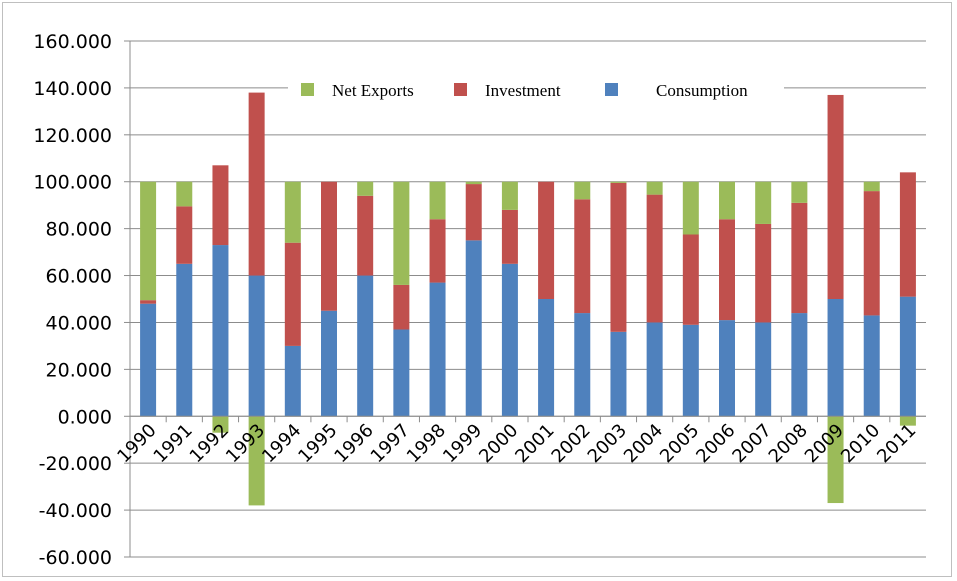  I want to click on bar-investment-2000, so click(509, 236).